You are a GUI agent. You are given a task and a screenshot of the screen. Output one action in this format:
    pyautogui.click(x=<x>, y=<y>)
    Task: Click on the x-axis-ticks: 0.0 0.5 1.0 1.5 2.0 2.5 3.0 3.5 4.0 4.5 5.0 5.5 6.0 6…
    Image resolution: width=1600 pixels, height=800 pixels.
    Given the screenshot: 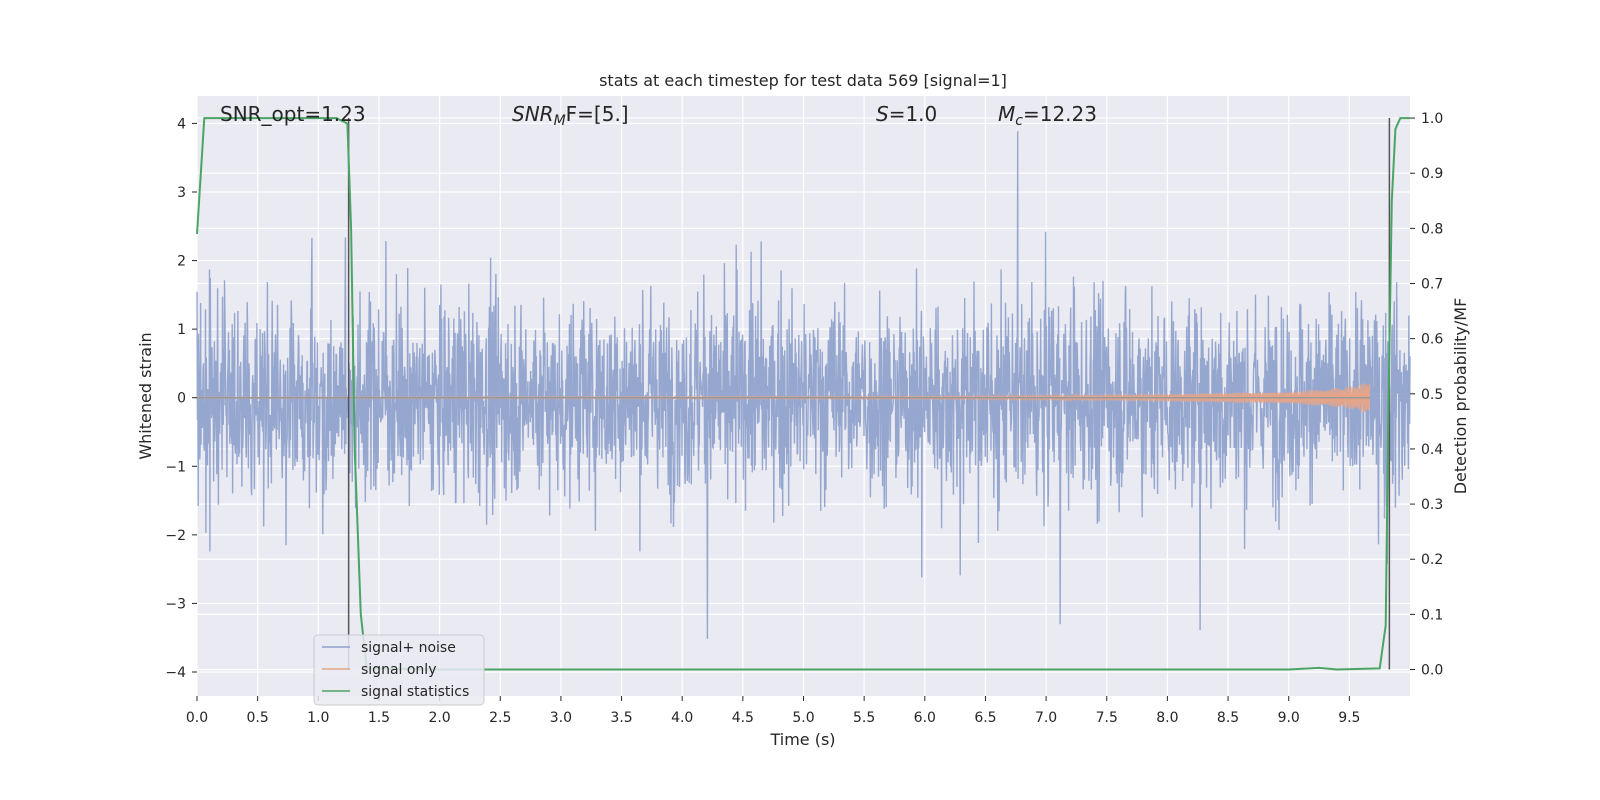 What is the action you would take?
    pyautogui.click(x=773, y=711)
    